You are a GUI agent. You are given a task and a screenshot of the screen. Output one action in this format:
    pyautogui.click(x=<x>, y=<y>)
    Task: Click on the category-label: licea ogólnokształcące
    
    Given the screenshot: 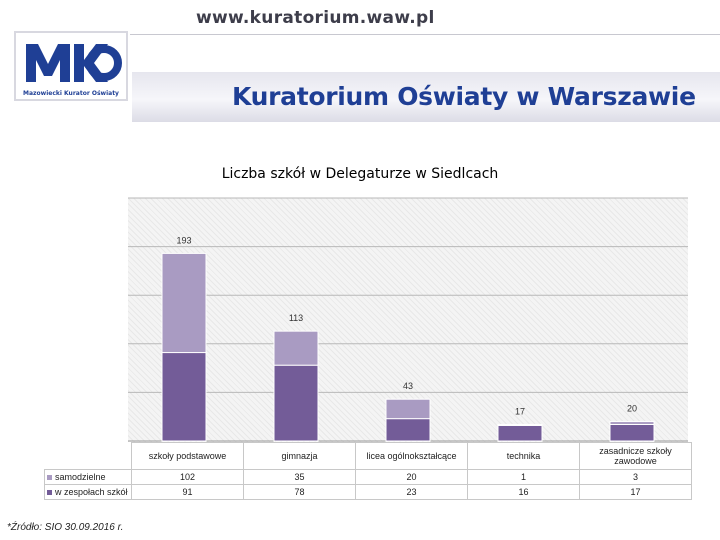 What is the action you would take?
    pyautogui.click(x=411, y=456)
    